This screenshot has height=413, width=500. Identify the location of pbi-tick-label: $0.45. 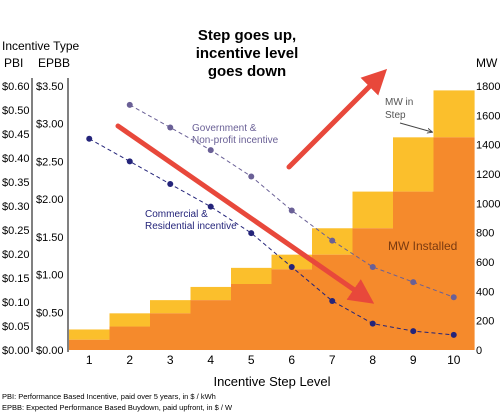
(16, 135).